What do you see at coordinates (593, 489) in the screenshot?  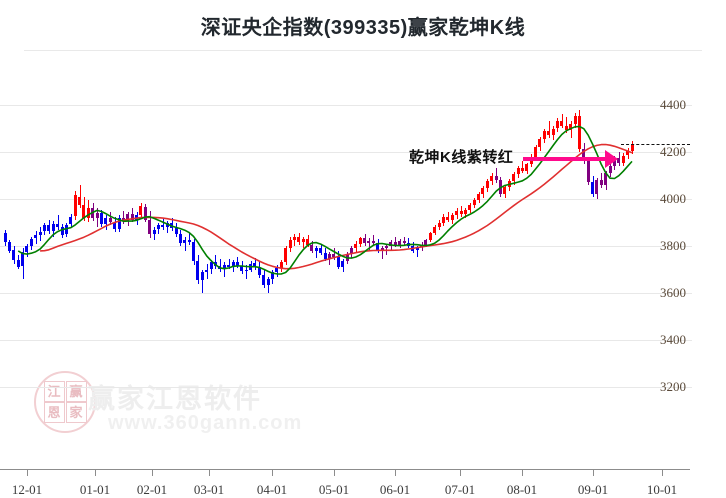 I see `x-axis-tick-label-9: 09-01` at bounding box center [593, 489].